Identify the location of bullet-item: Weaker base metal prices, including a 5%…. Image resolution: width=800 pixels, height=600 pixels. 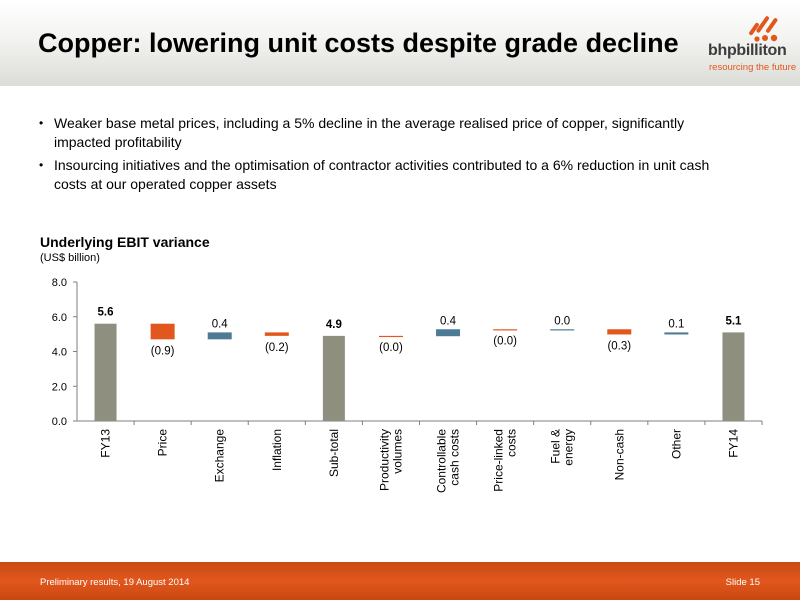
(388, 133).